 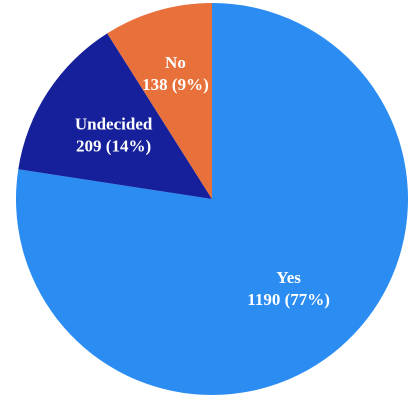 What do you see at coordinates (288, 299) in the screenshot?
I see `slice-value-yes: 1190 (77%)` at bounding box center [288, 299].